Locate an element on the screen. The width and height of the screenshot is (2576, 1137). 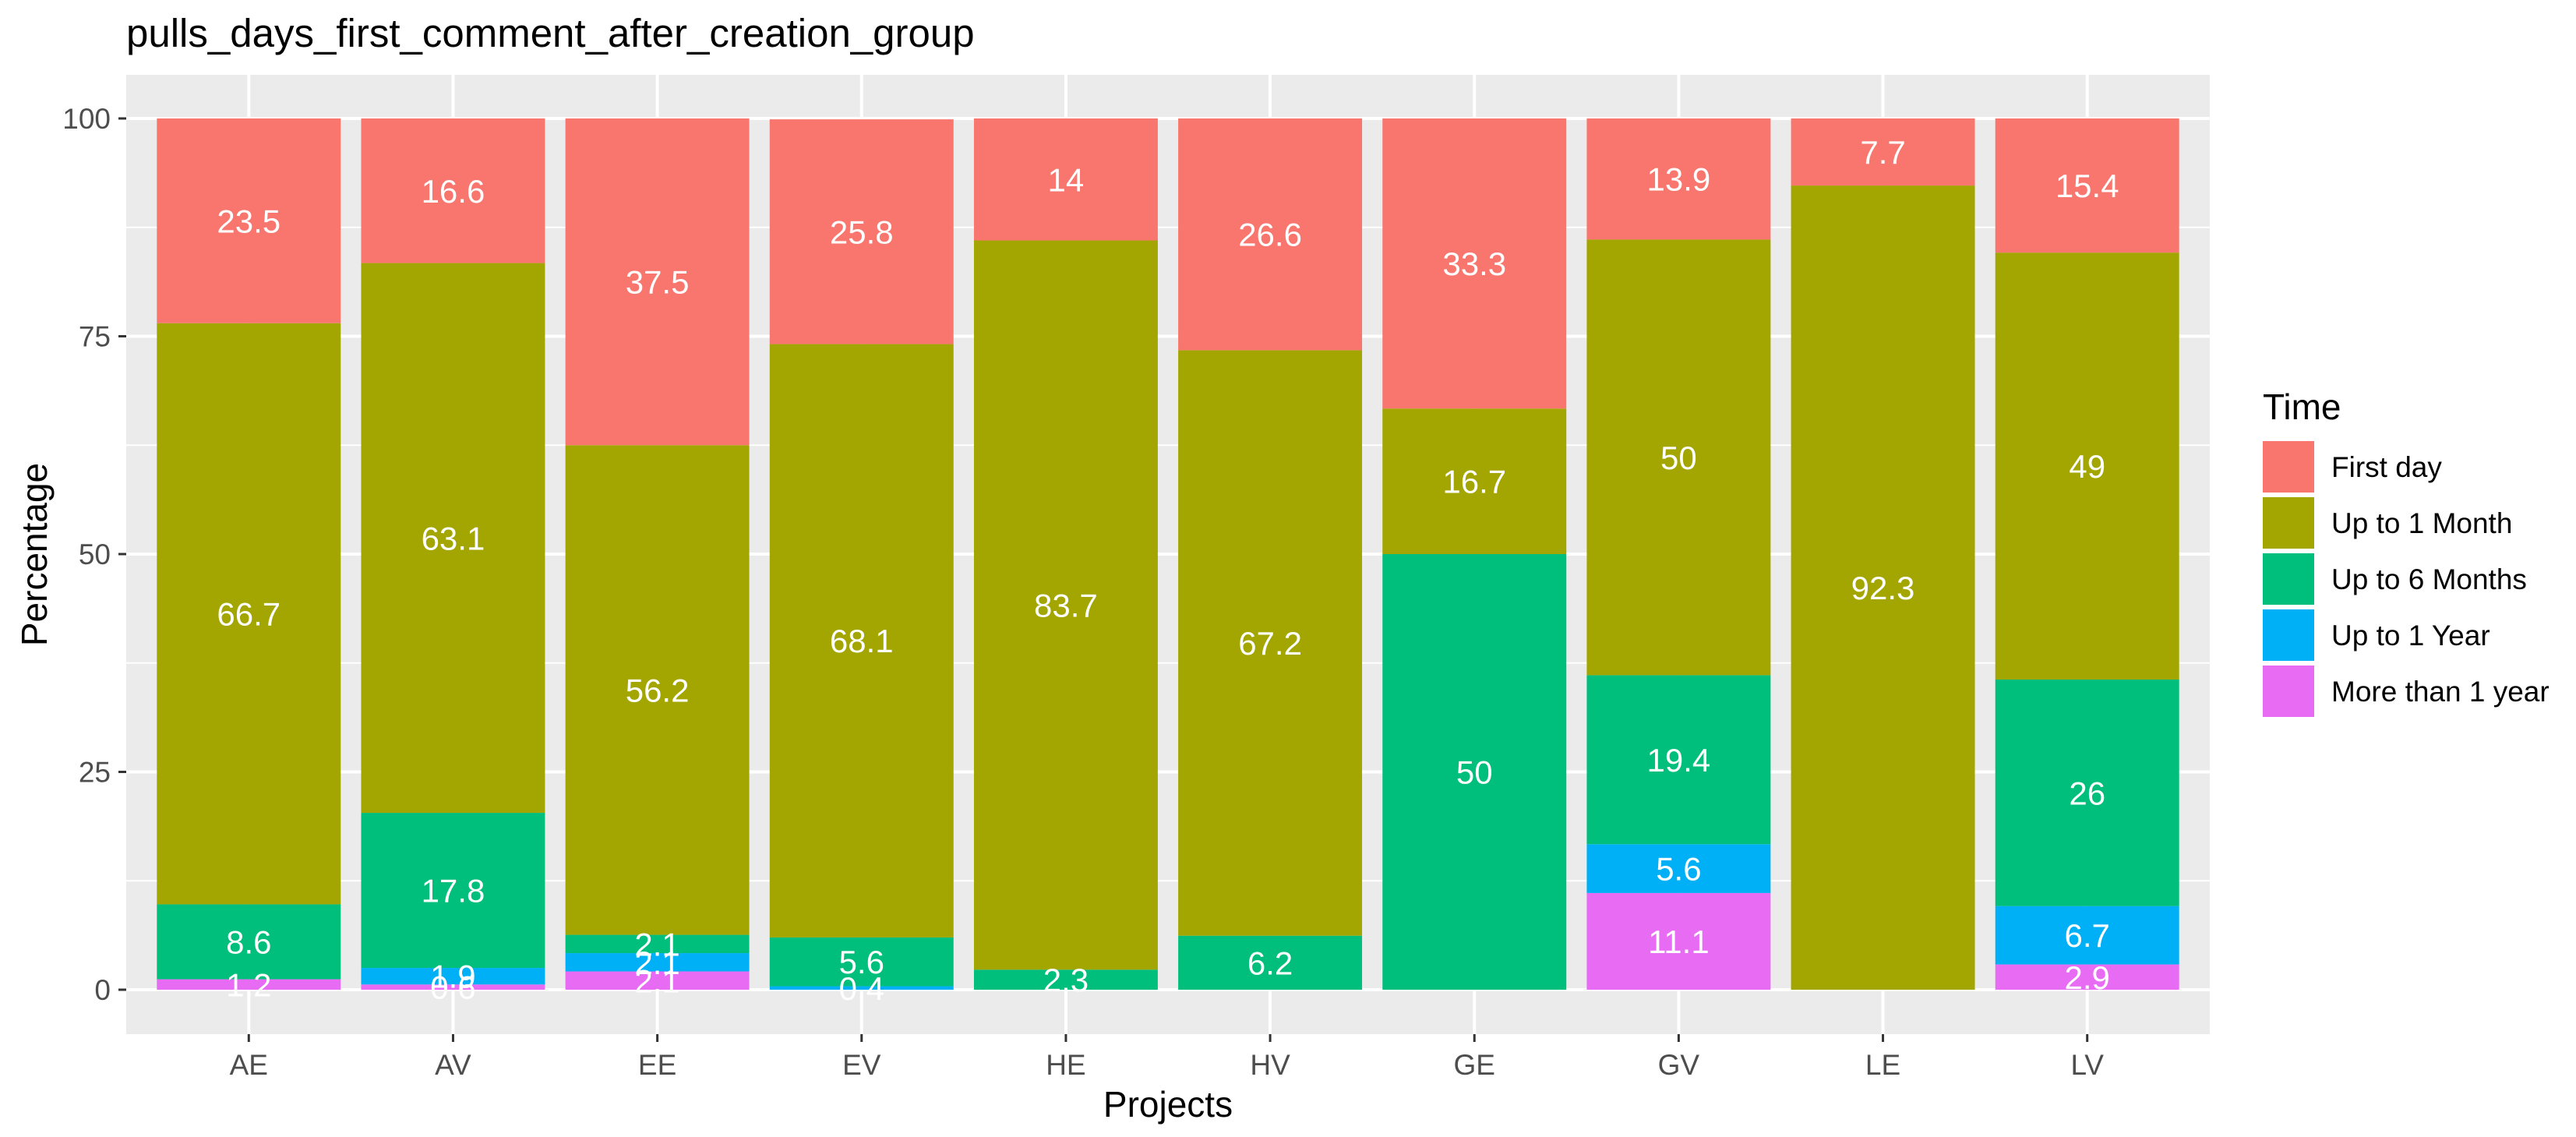
data-label: 11.1 is located at coordinates (1679, 941).